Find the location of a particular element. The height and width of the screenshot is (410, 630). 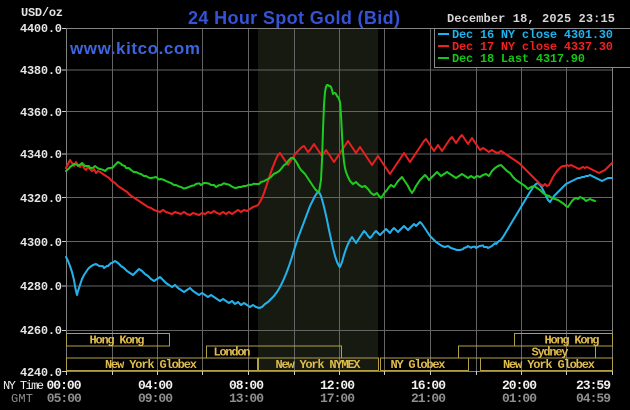

svg-text: 4340.0 is located at coordinates (41, 155).